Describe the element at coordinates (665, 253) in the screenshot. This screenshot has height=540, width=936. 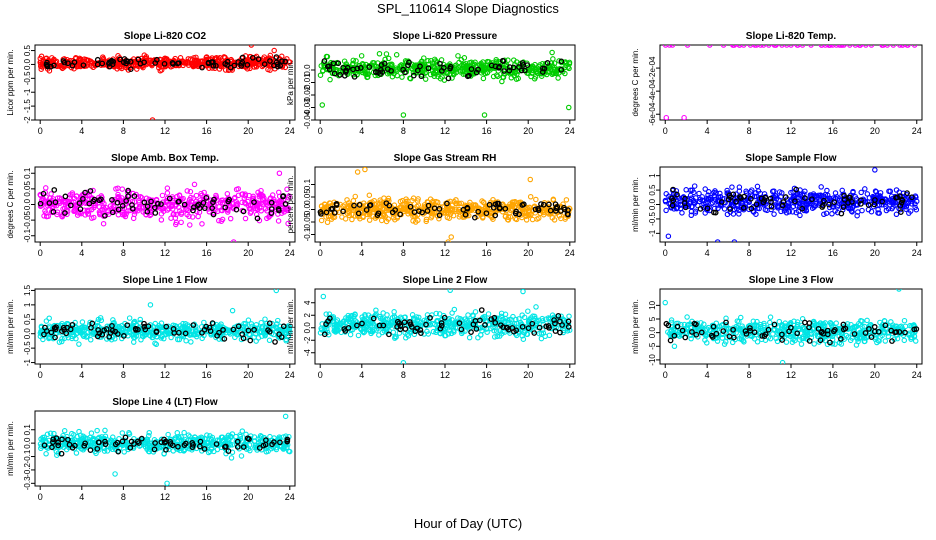
I see `x-tick-label: 0` at that location.